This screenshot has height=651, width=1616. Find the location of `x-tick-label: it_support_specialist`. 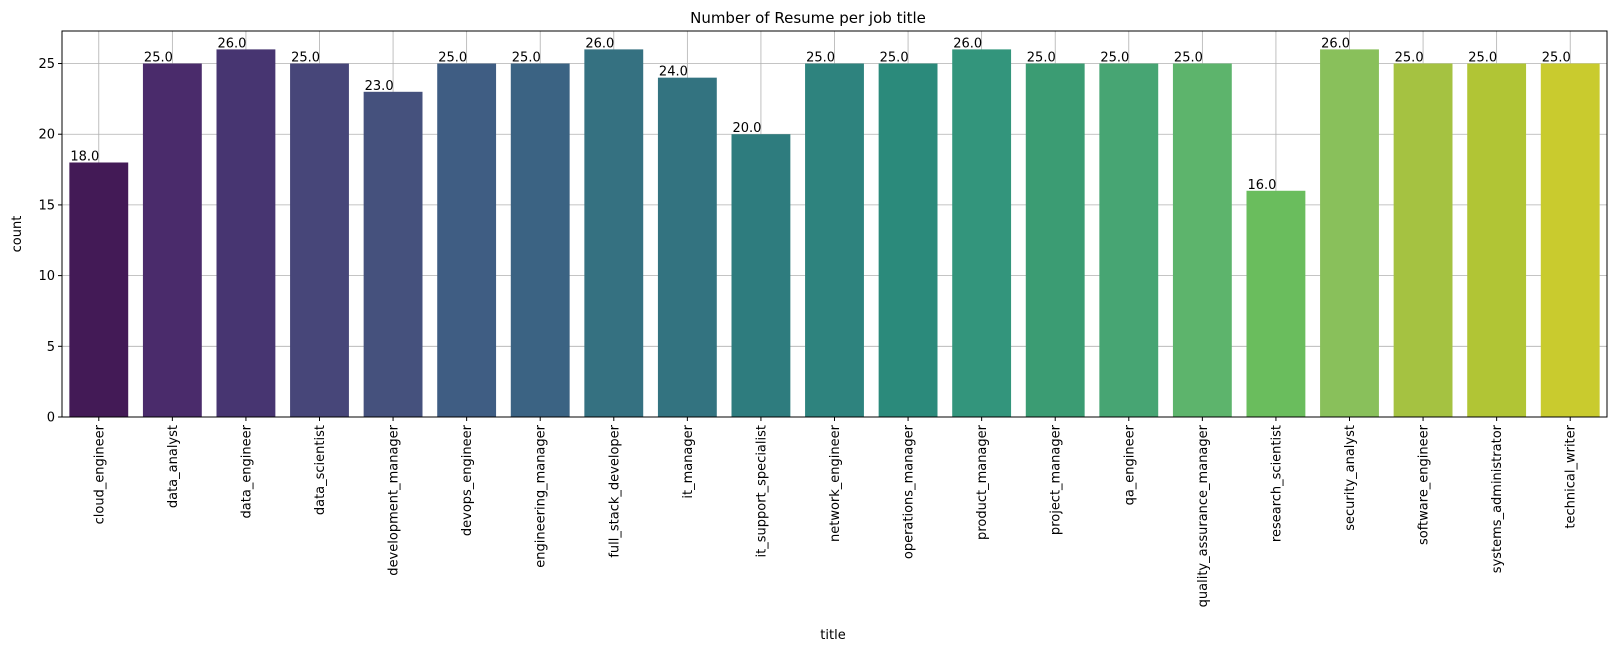

x-tick-label: it_support_specialist is located at coordinates (761, 491).